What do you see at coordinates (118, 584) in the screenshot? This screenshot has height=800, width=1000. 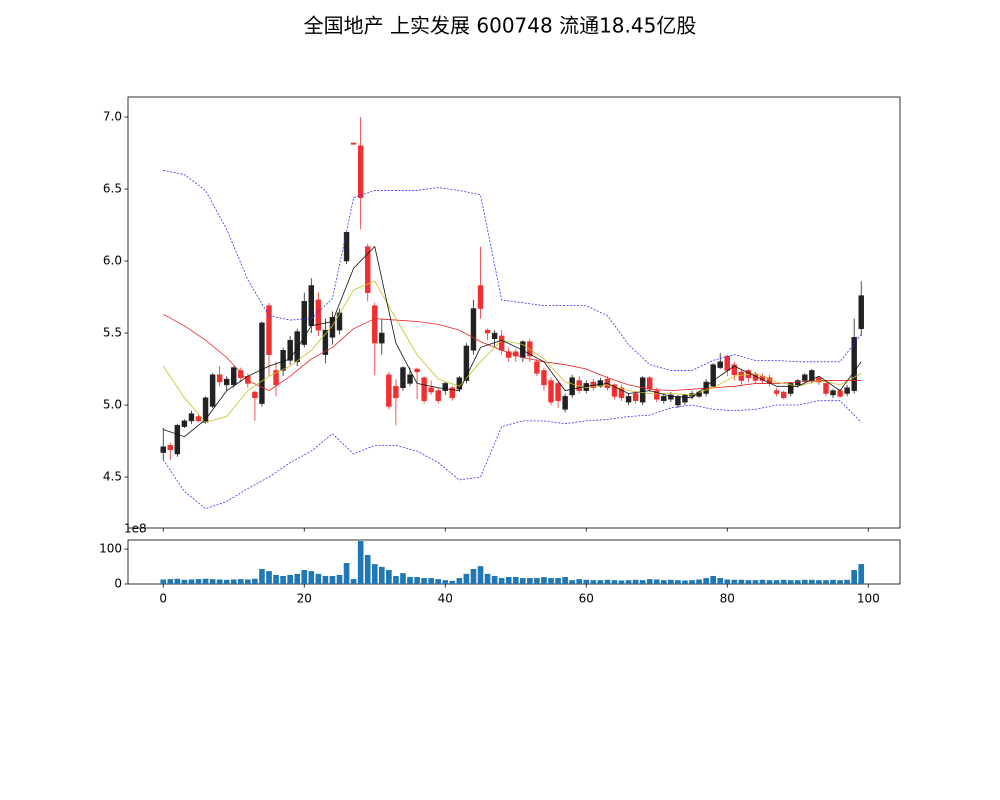 I see `y-tick-label: 0` at bounding box center [118, 584].